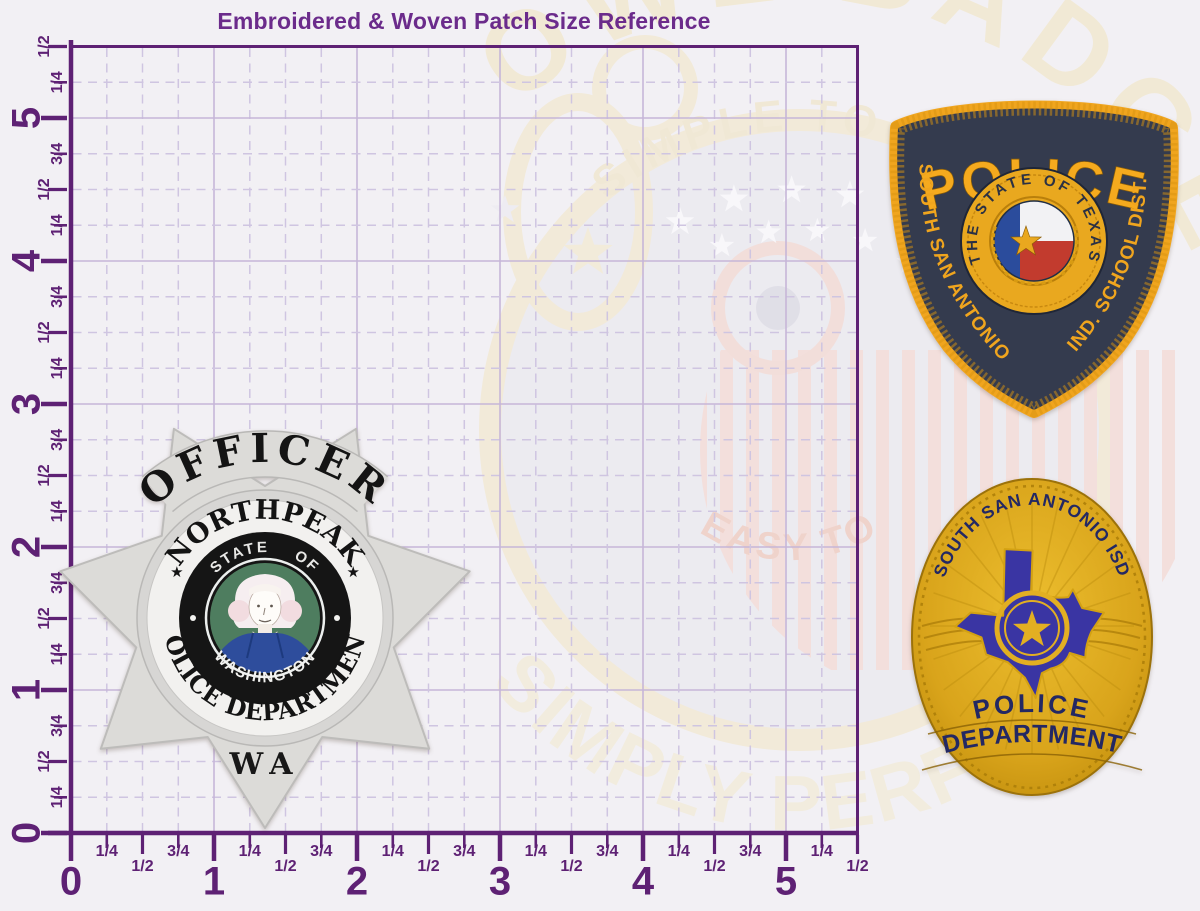 The image size is (1200, 911). What do you see at coordinates (1032, 745) in the screenshot?
I see `badge-banner` at bounding box center [1032, 745].